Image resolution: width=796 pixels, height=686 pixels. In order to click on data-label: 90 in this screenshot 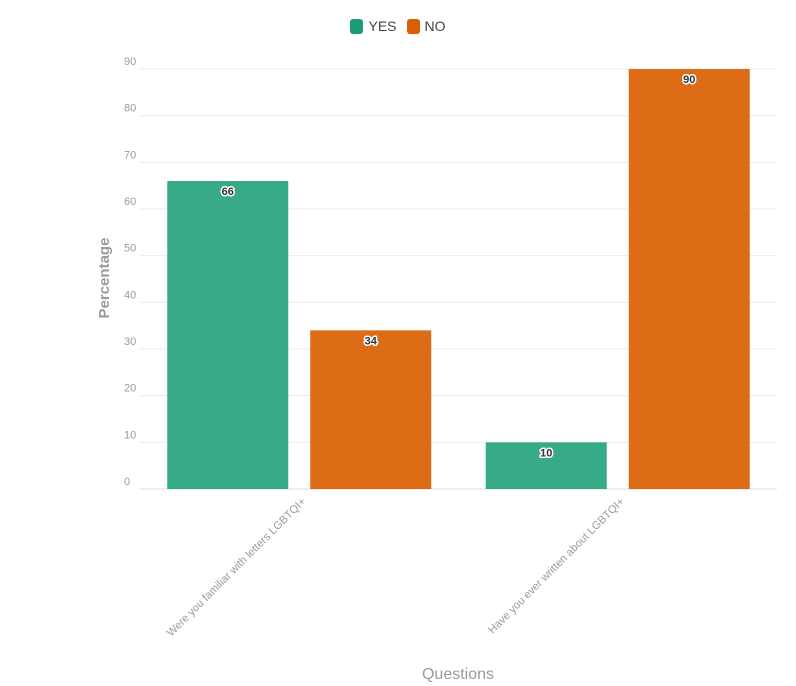, I will do `click(689, 80)`.